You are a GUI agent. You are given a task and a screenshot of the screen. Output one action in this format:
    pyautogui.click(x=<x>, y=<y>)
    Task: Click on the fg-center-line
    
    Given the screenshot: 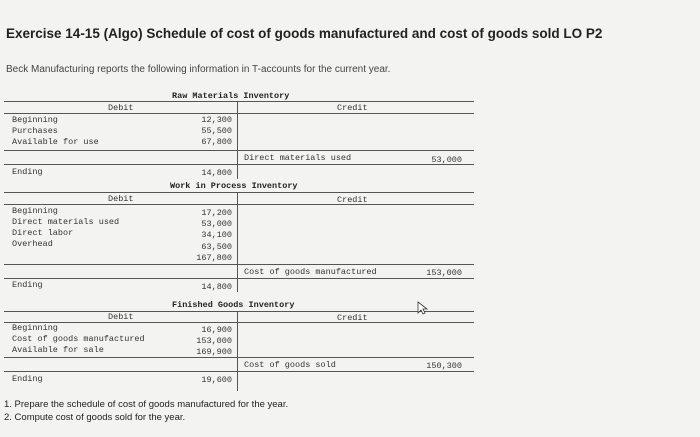 What is the action you would take?
    pyautogui.click(x=237, y=351)
    